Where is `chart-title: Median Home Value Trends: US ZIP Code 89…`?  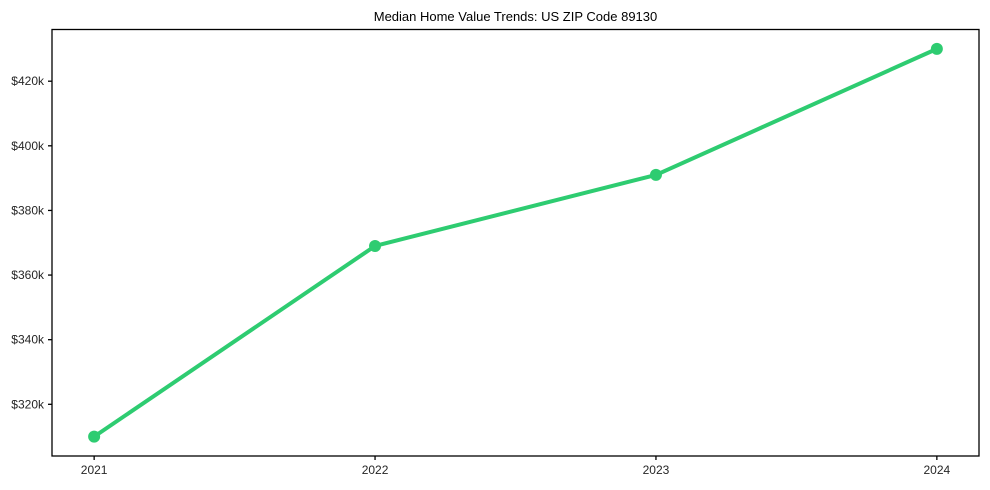 chart-title: Median Home Value Trends: US ZIP Code 89… is located at coordinates (515, 16).